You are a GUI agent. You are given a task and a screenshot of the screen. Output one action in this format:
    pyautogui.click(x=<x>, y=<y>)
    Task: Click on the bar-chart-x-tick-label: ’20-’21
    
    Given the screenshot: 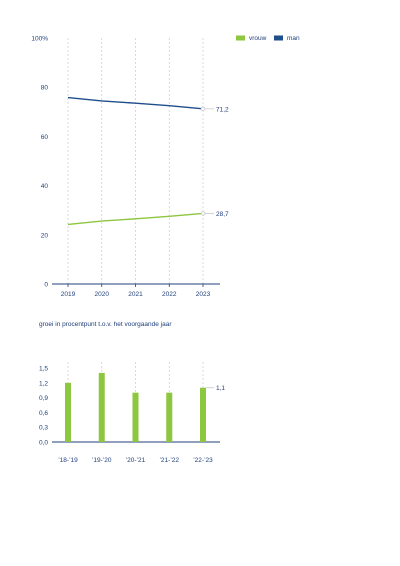 What is the action you would take?
    pyautogui.click(x=136, y=460)
    